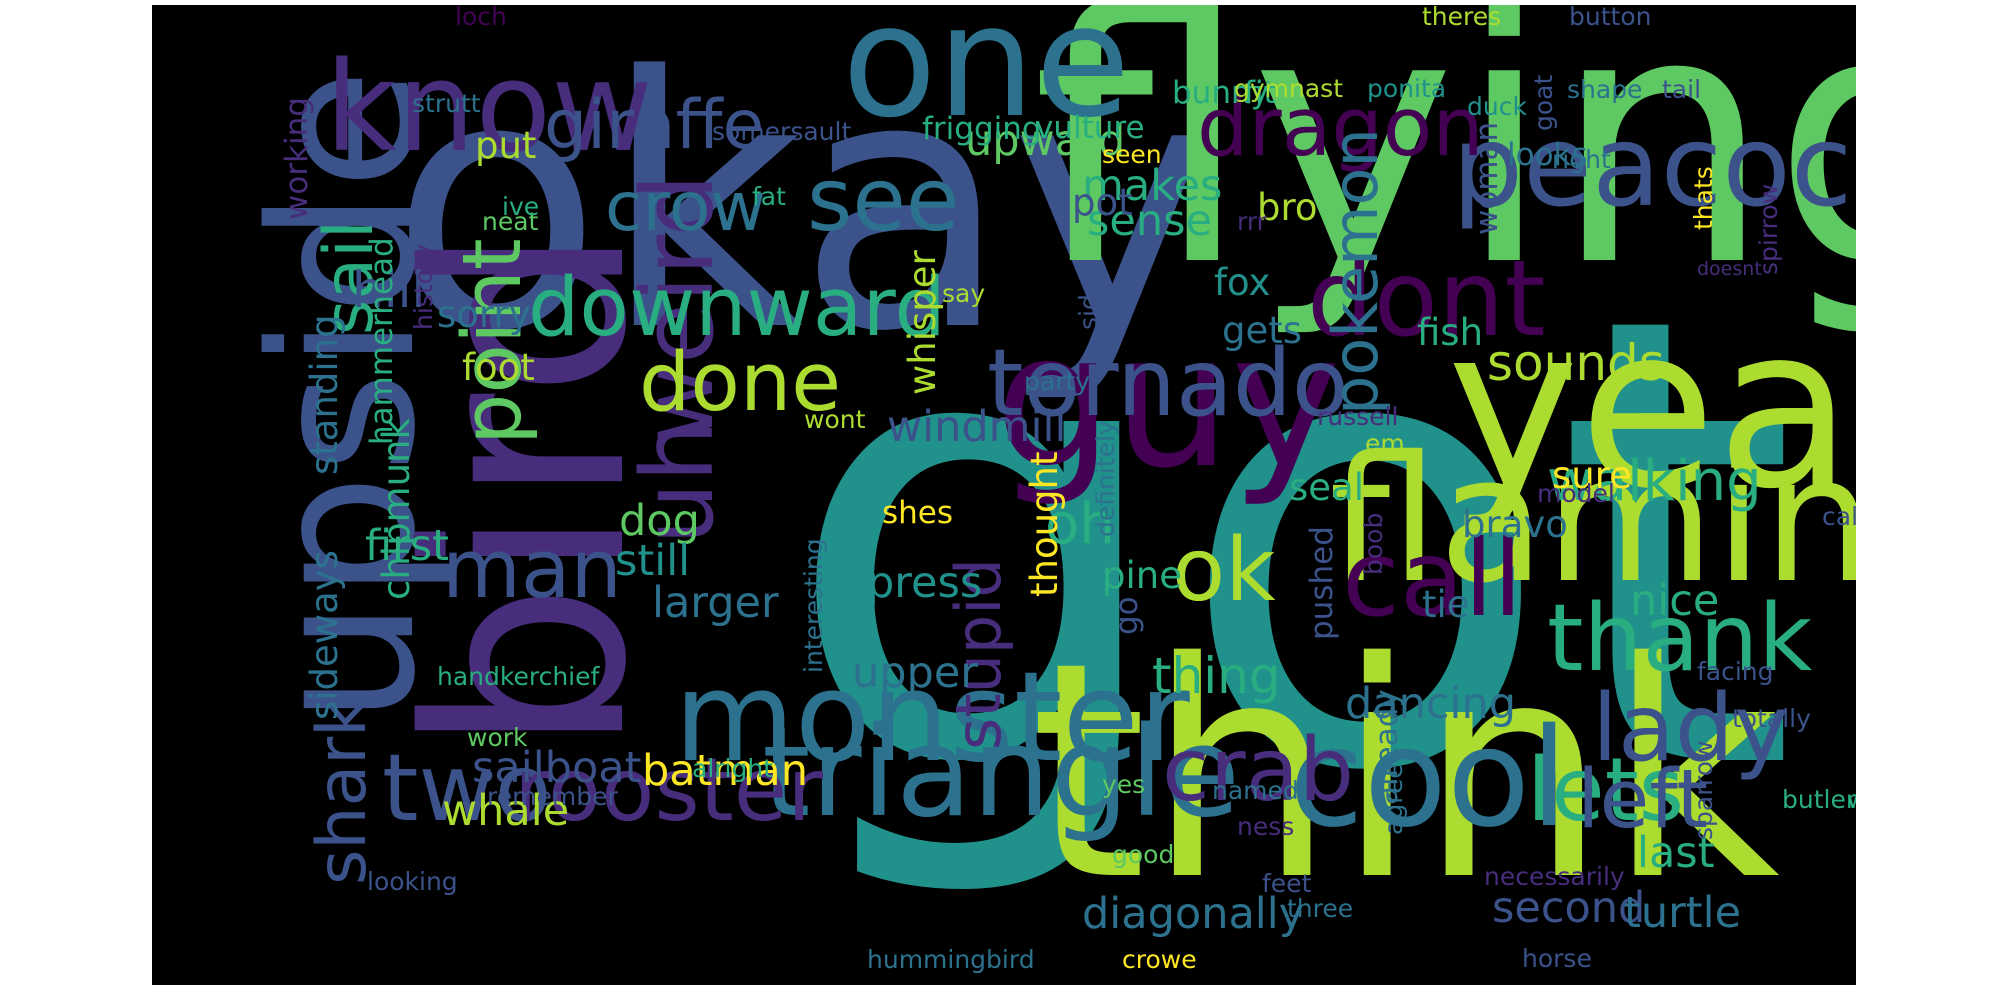  What do you see at coordinates (1592, 520) in the screenshot?
I see `word-flamingo: flamingo` at bounding box center [1592, 520].